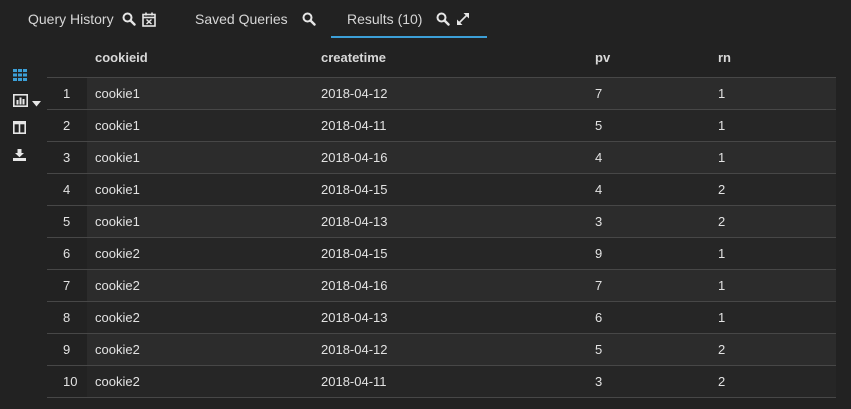 The width and height of the screenshot is (851, 409). What do you see at coordinates (23, 223) in the screenshot?
I see `result-toolbar` at bounding box center [23, 223].